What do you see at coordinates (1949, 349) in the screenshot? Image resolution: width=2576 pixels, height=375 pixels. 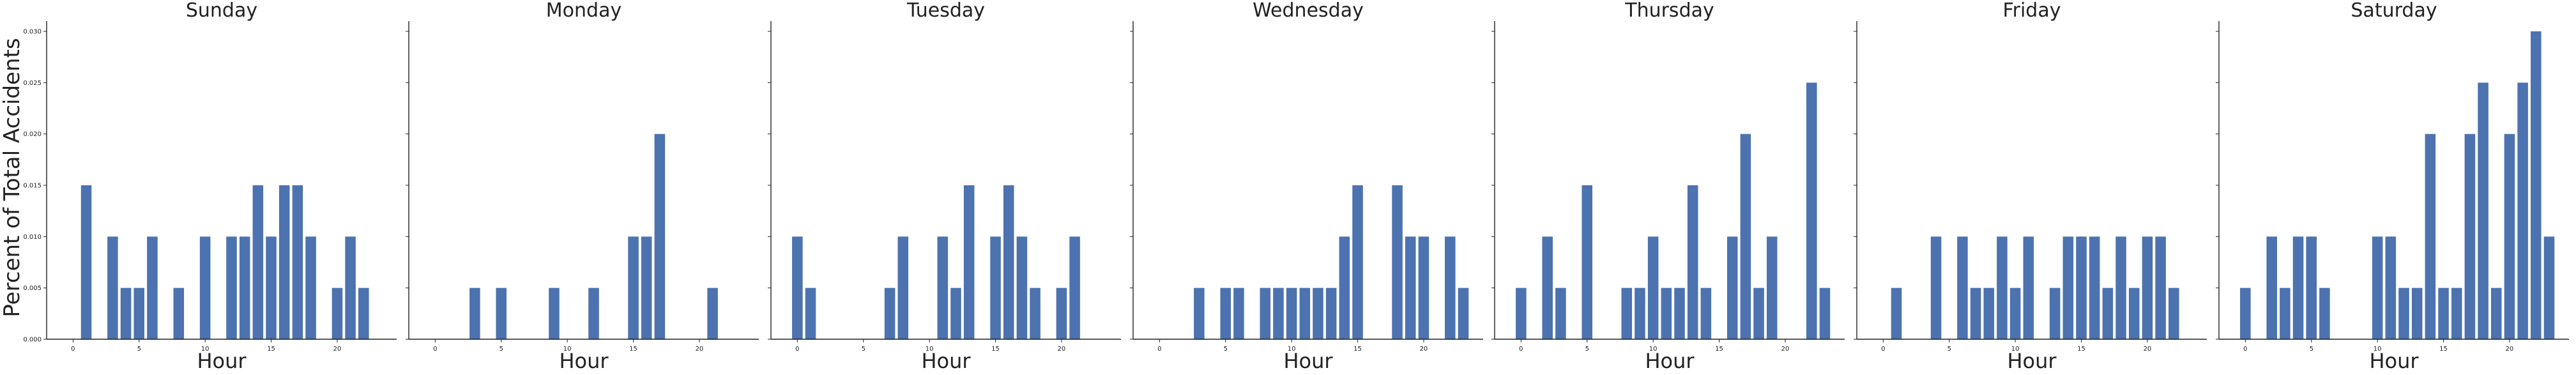 I see `x-tick-label-friday: 5` at bounding box center [1949, 349].